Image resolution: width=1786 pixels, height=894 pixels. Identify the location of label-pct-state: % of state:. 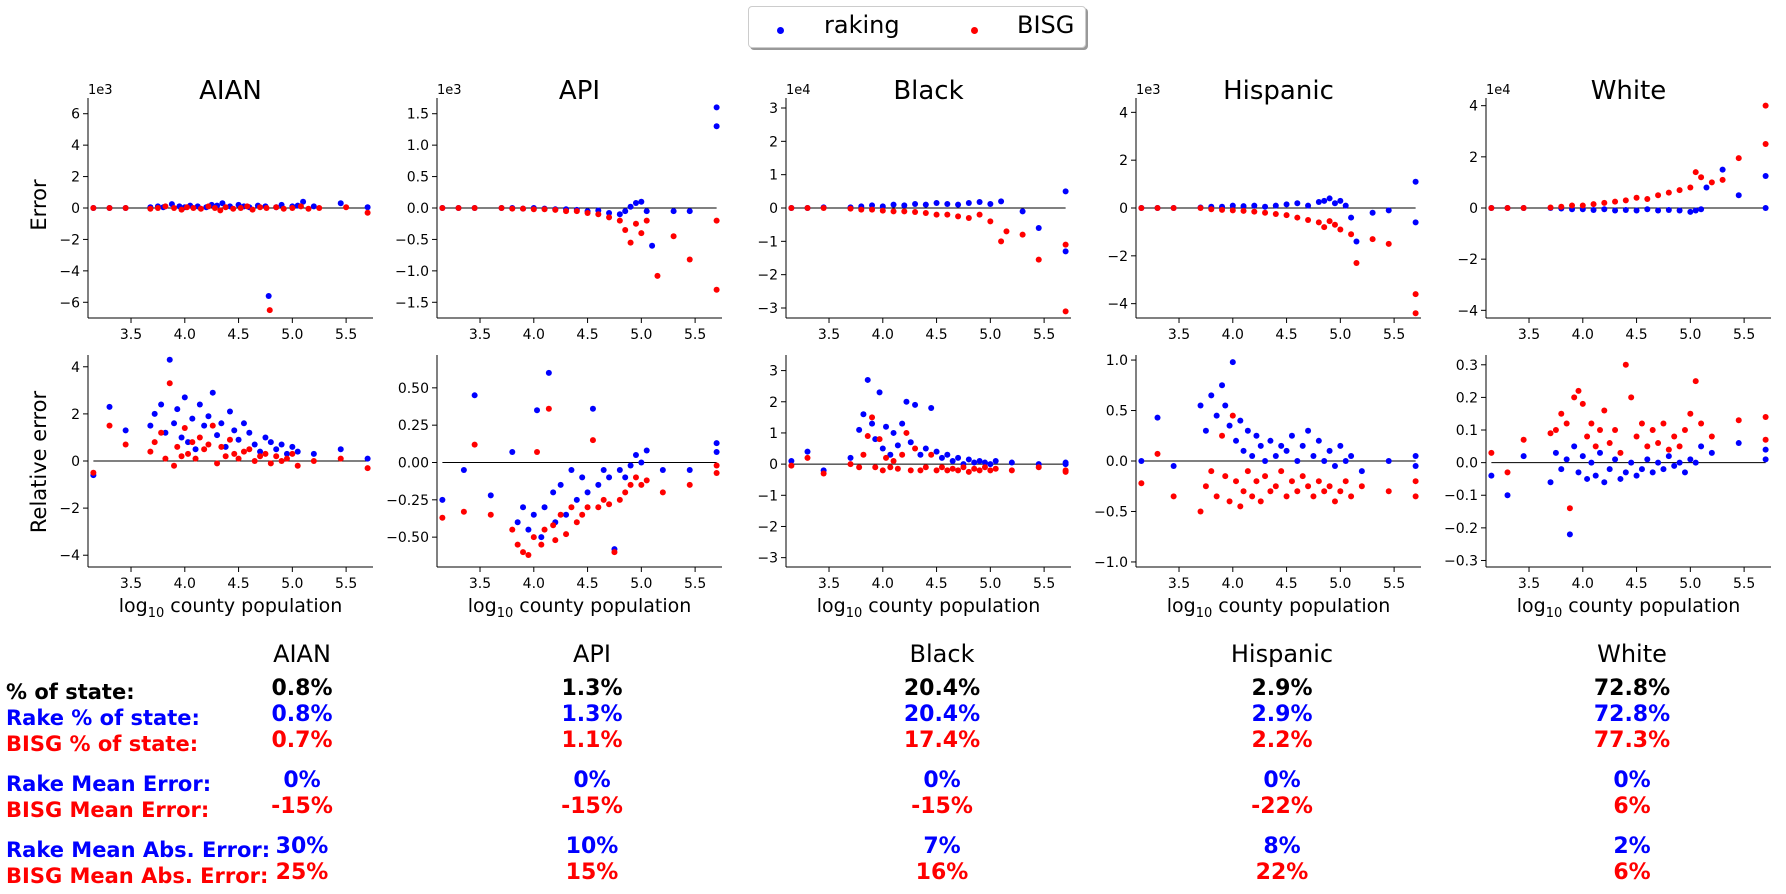
(70, 692).